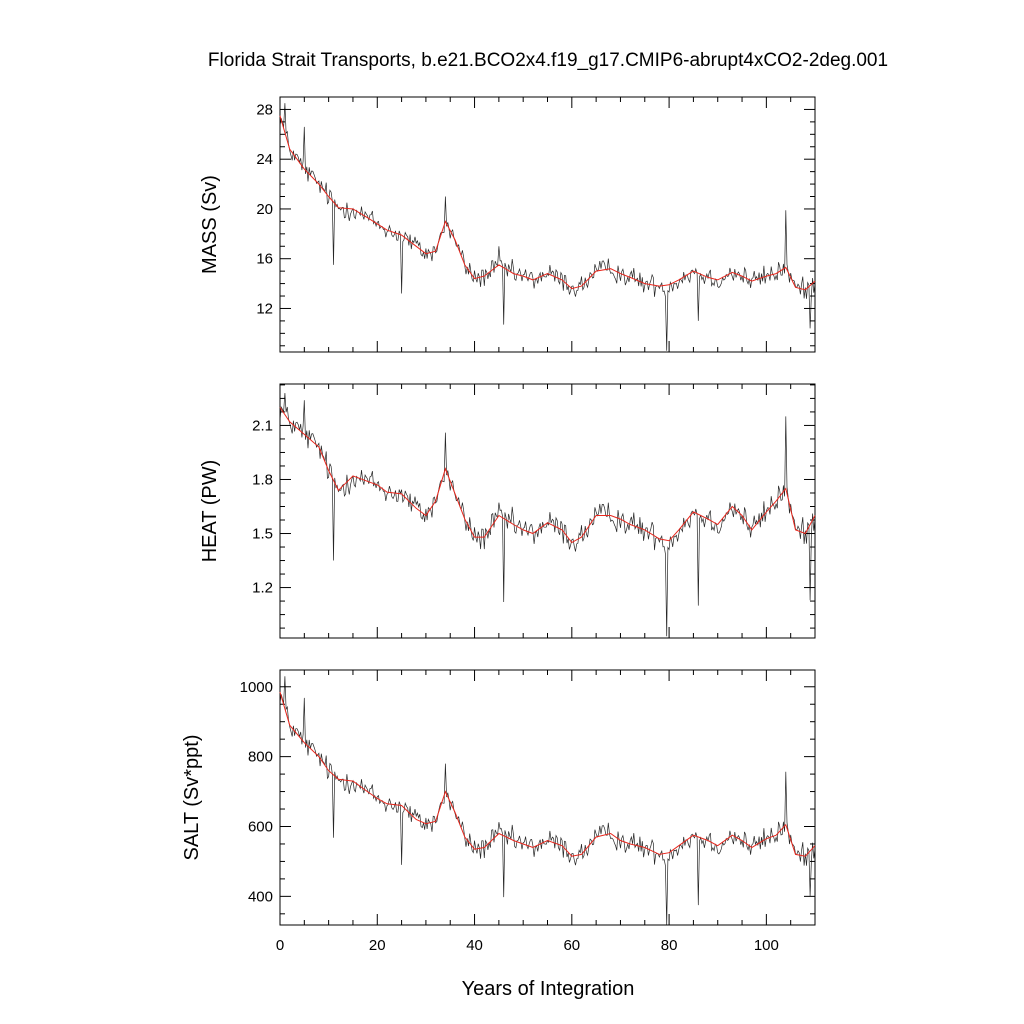 Image resolution: width=1024 pixels, height=1024 pixels. Describe the element at coordinates (264, 259) in the screenshot. I see `mass-y-tick-label: 16` at that location.